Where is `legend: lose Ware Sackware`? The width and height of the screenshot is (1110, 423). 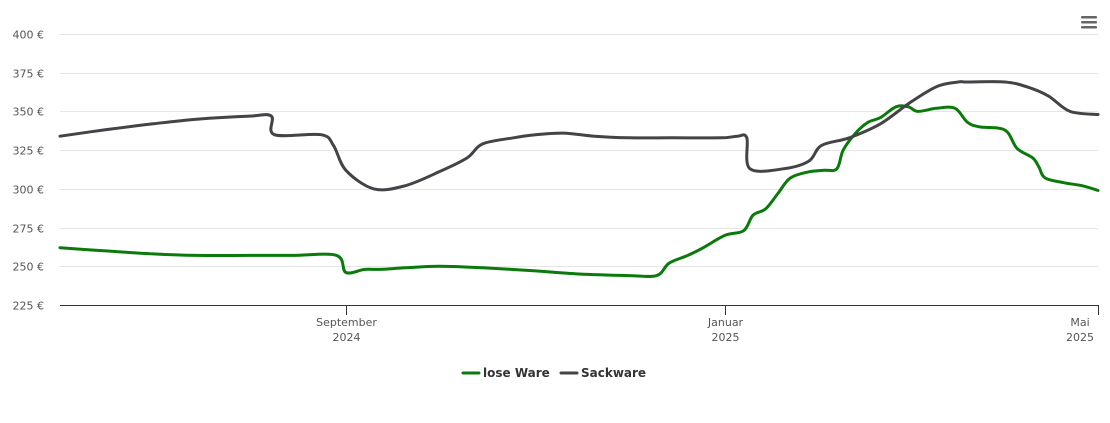 legend: lose Ware Sackware is located at coordinates (553, 373).